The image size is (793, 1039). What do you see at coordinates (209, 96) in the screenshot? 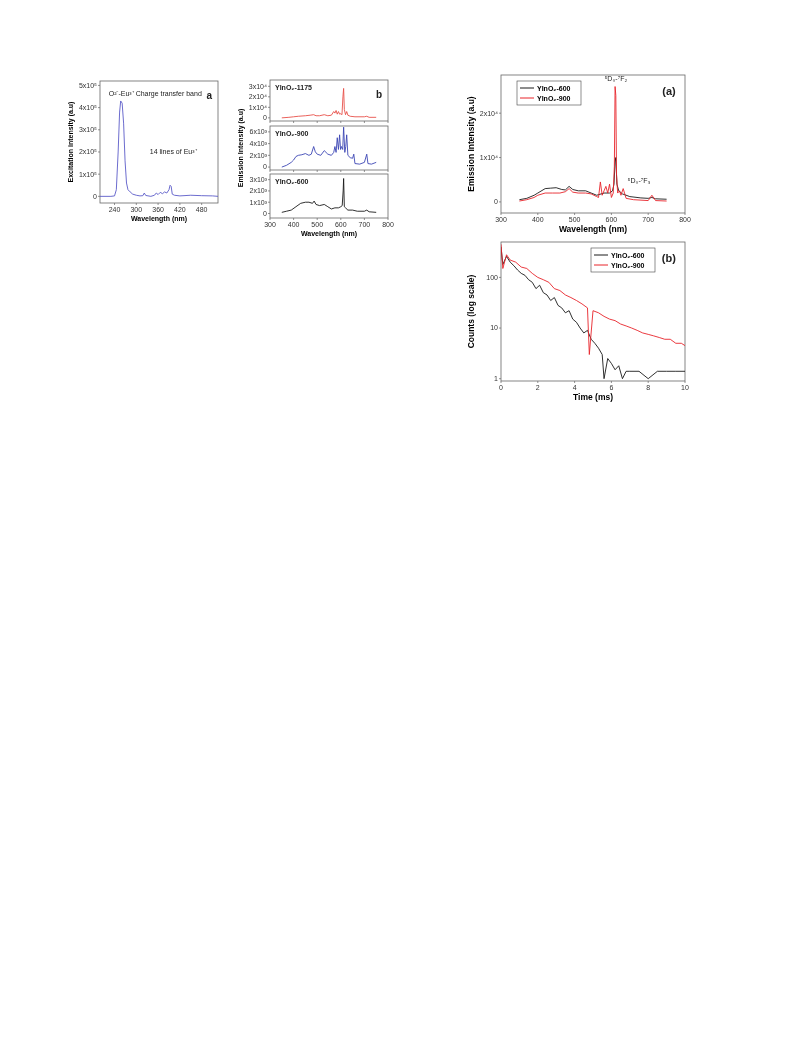
I see `annotation: a` at bounding box center [209, 96].